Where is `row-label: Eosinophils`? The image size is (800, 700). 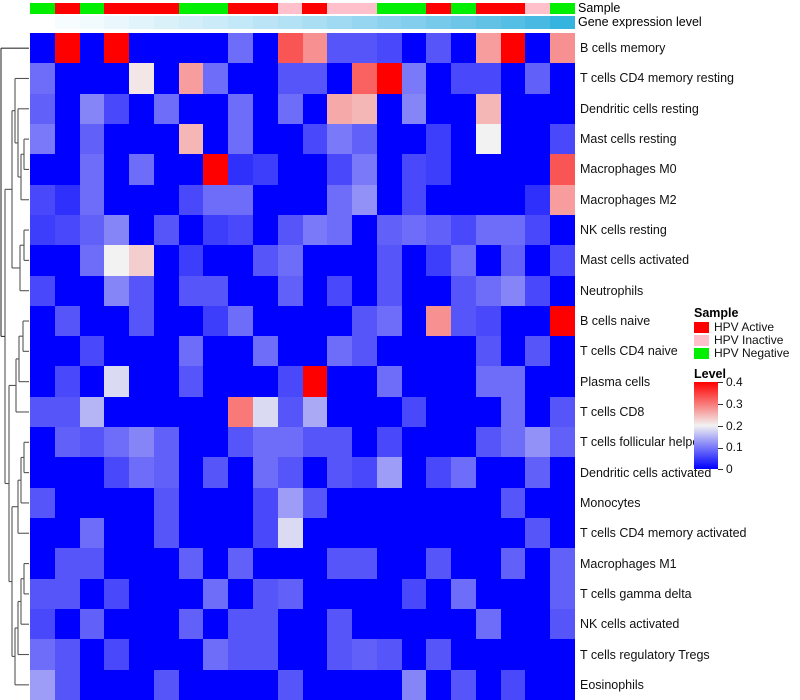
row-label: Eosinophils is located at coordinates (612, 684).